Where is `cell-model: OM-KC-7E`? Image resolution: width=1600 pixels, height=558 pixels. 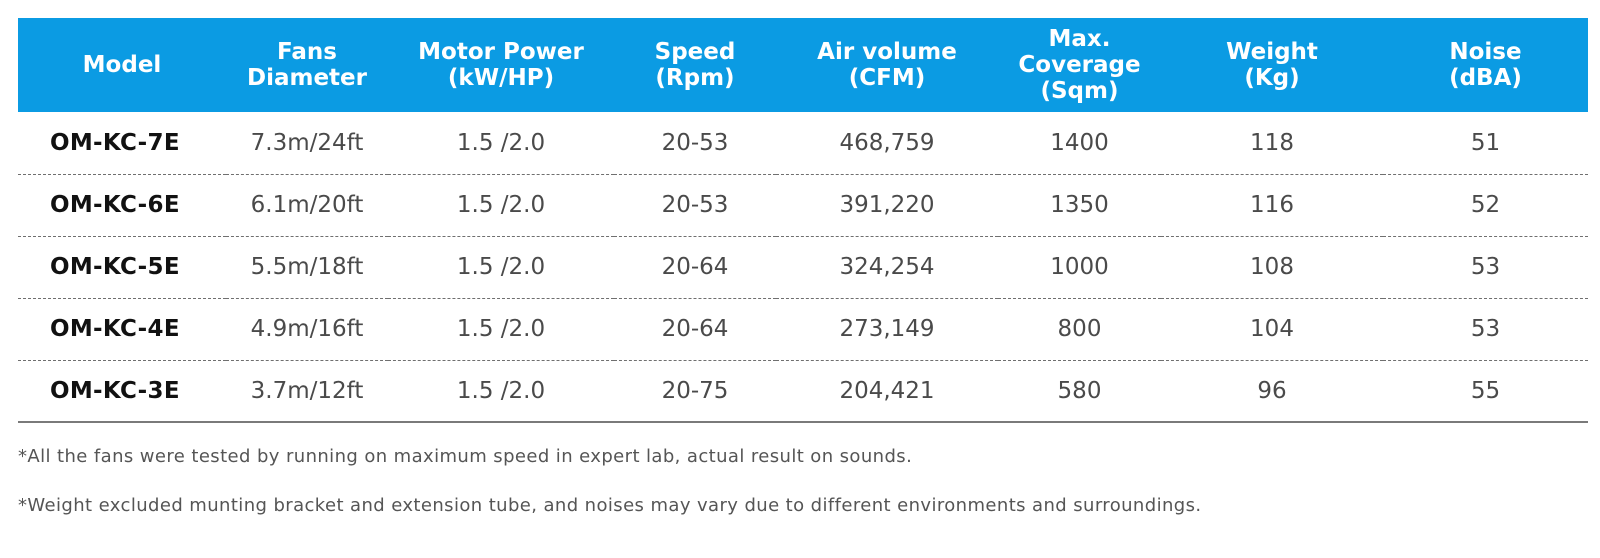 cell-model: OM-KC-7E is located at coordinates (115, 142).